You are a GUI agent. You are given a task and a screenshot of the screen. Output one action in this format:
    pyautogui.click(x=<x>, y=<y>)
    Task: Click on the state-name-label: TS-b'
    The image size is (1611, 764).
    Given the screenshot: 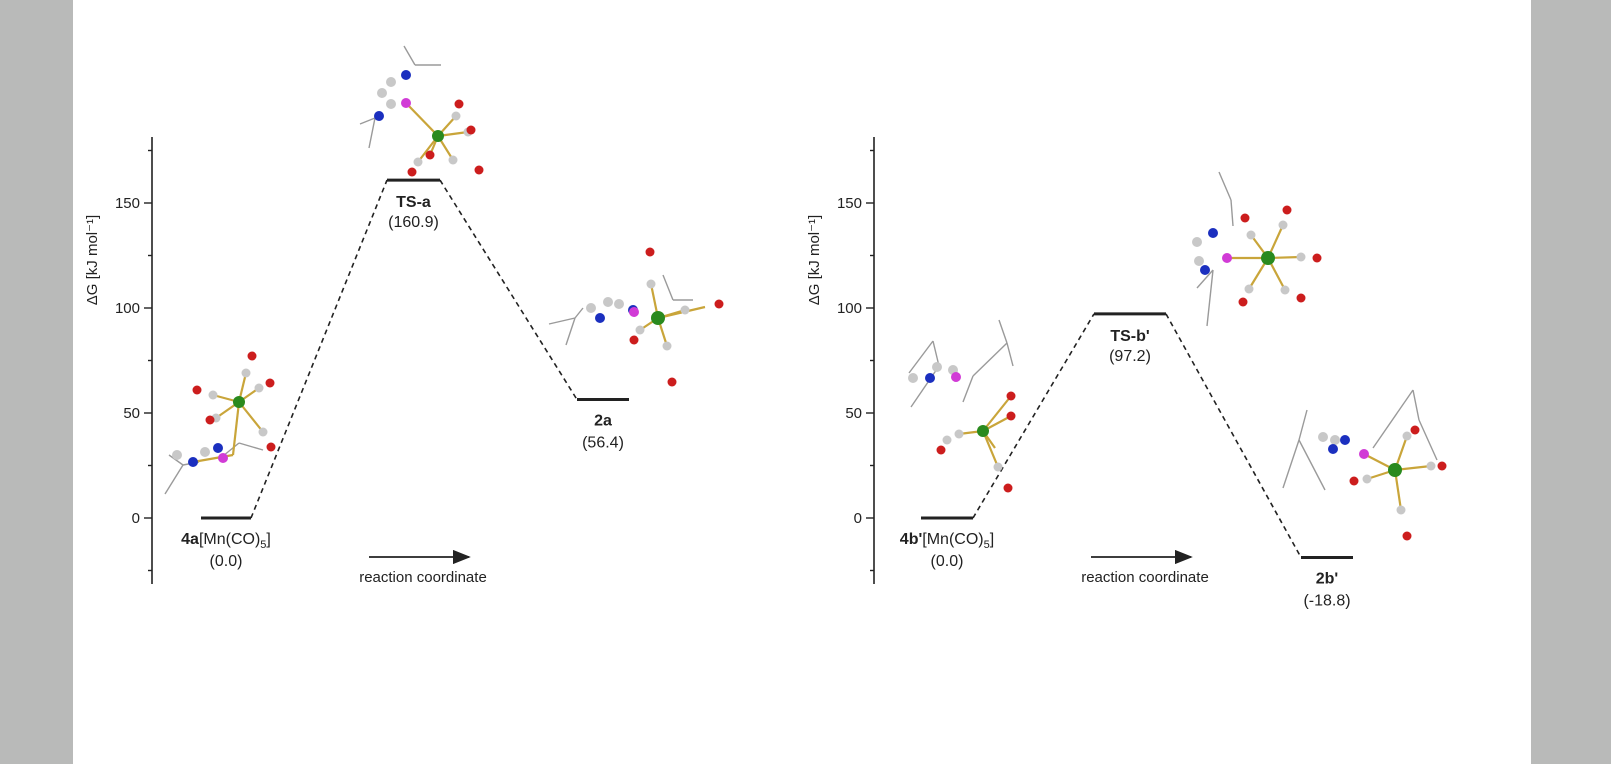 What is the action you would take?
    pyautogui.click(x=1129, y=336)
    